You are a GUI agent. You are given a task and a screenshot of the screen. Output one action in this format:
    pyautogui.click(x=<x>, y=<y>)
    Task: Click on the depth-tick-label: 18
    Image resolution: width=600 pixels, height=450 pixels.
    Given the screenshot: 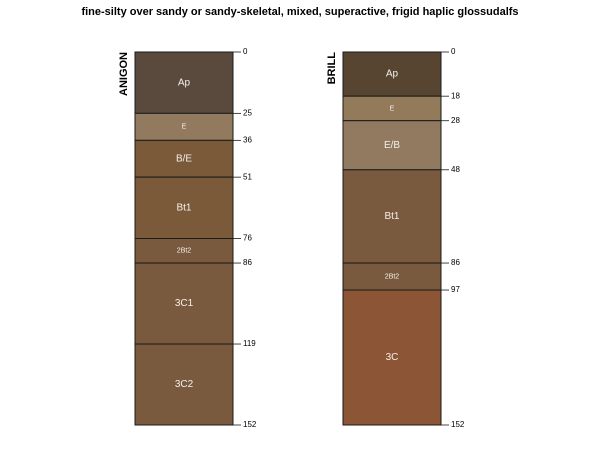 What is the action you would take?
    pyautogui.click(x=455, y=95)
    